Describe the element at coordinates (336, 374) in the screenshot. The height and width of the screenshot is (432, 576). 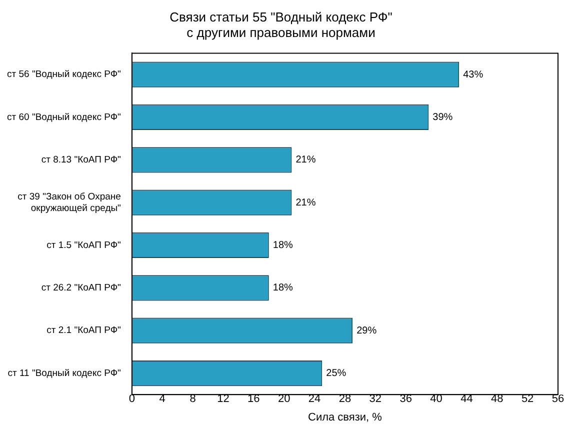
I see `data-label: 25%` at that location.